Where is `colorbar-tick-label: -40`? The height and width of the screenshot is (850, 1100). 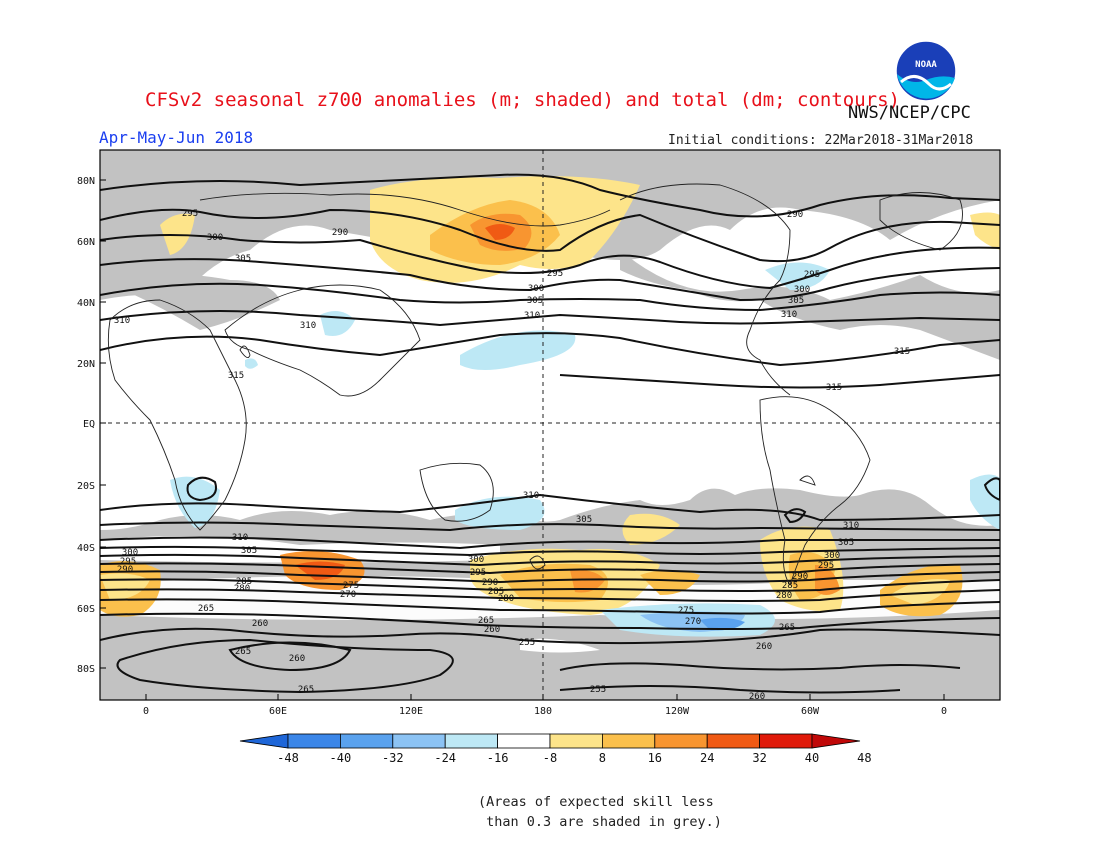 colorbar-tick-label: -40 is located at coordinates (341, 758).